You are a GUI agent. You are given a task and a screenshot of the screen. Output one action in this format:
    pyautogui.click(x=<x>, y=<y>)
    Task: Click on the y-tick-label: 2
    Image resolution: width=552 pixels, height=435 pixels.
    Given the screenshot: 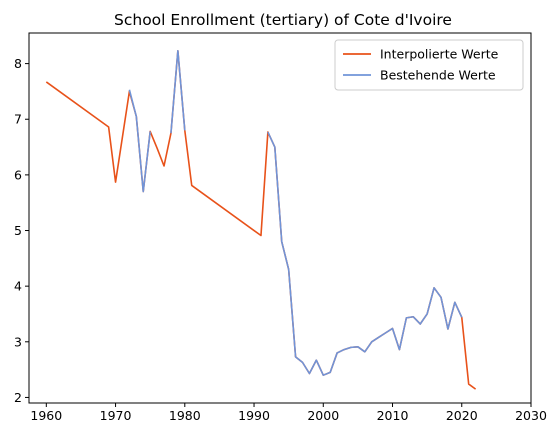 What is the action you would take?
    pyautogui.click(x=18, y=397)
    